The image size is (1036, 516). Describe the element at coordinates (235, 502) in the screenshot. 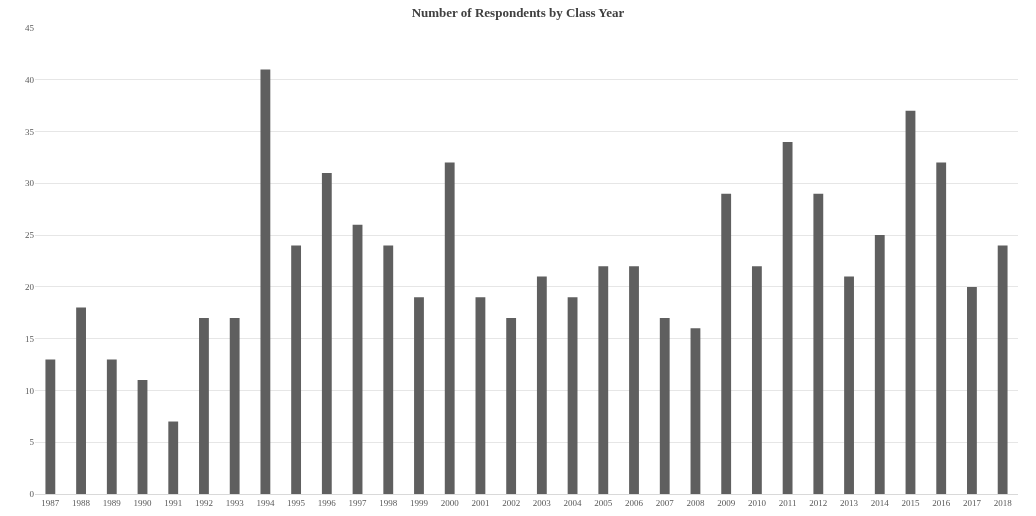

I see `x-tick-label: 1993` at that location.